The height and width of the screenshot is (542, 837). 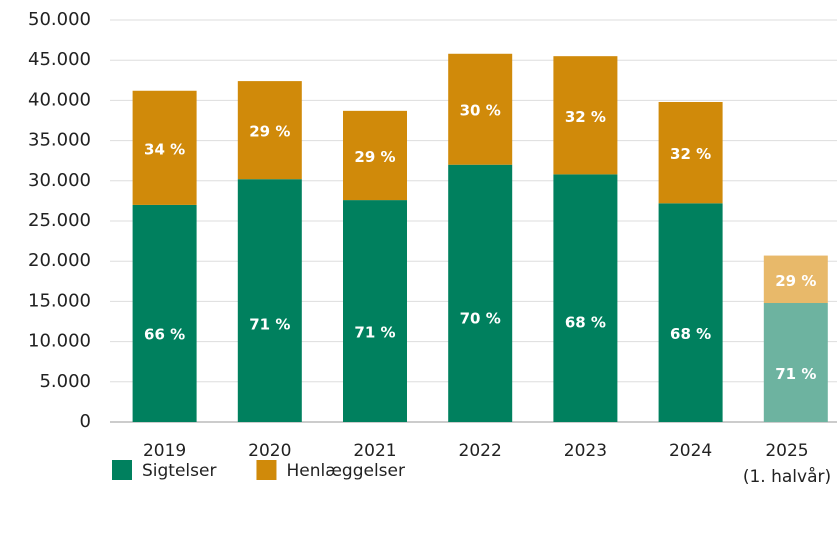 I want to click on value-label: 70 %, so click(x=480, y=319).